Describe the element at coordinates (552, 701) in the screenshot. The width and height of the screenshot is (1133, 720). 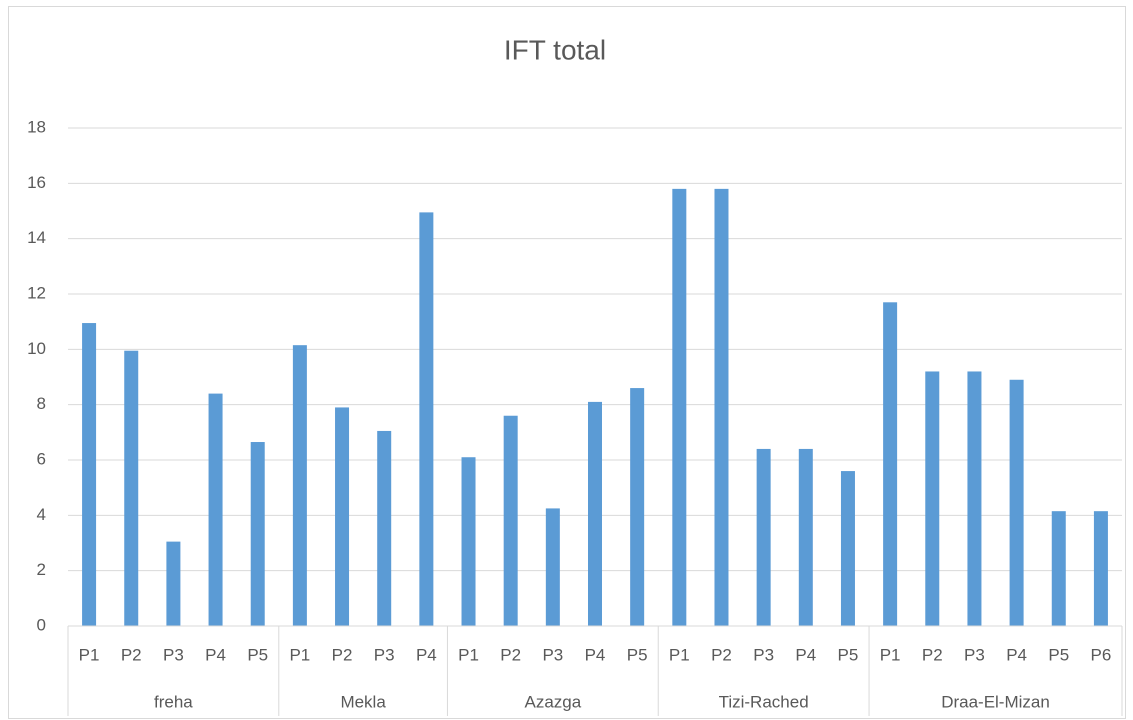
I see `group-label: Azazga` at that location.